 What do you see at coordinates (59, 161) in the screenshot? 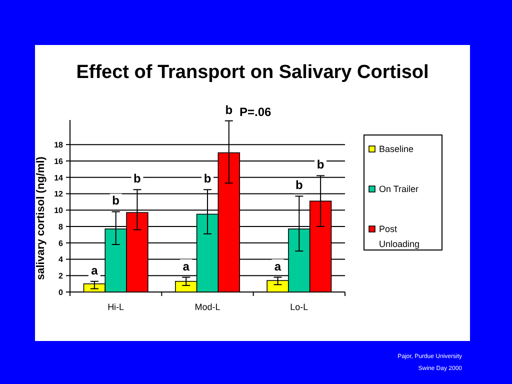
I see `y-tick-label: 16` at bounding box center [59, 161].